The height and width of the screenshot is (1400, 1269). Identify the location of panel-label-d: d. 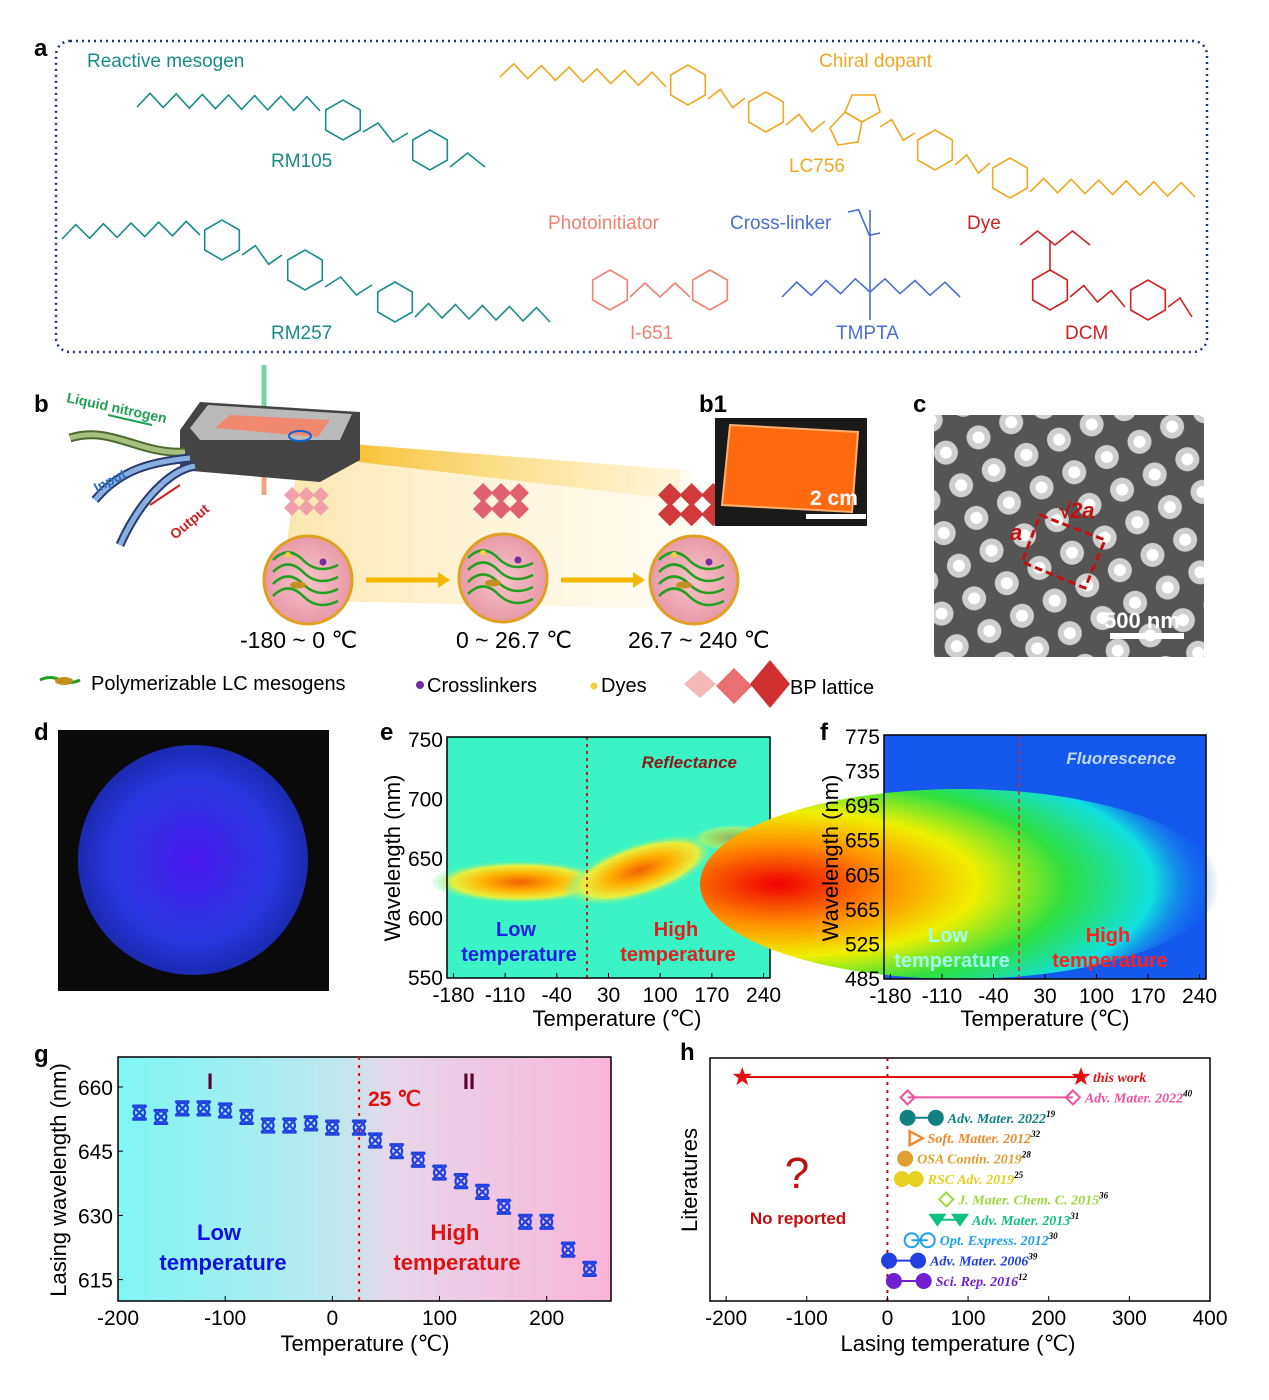
(41, 732).